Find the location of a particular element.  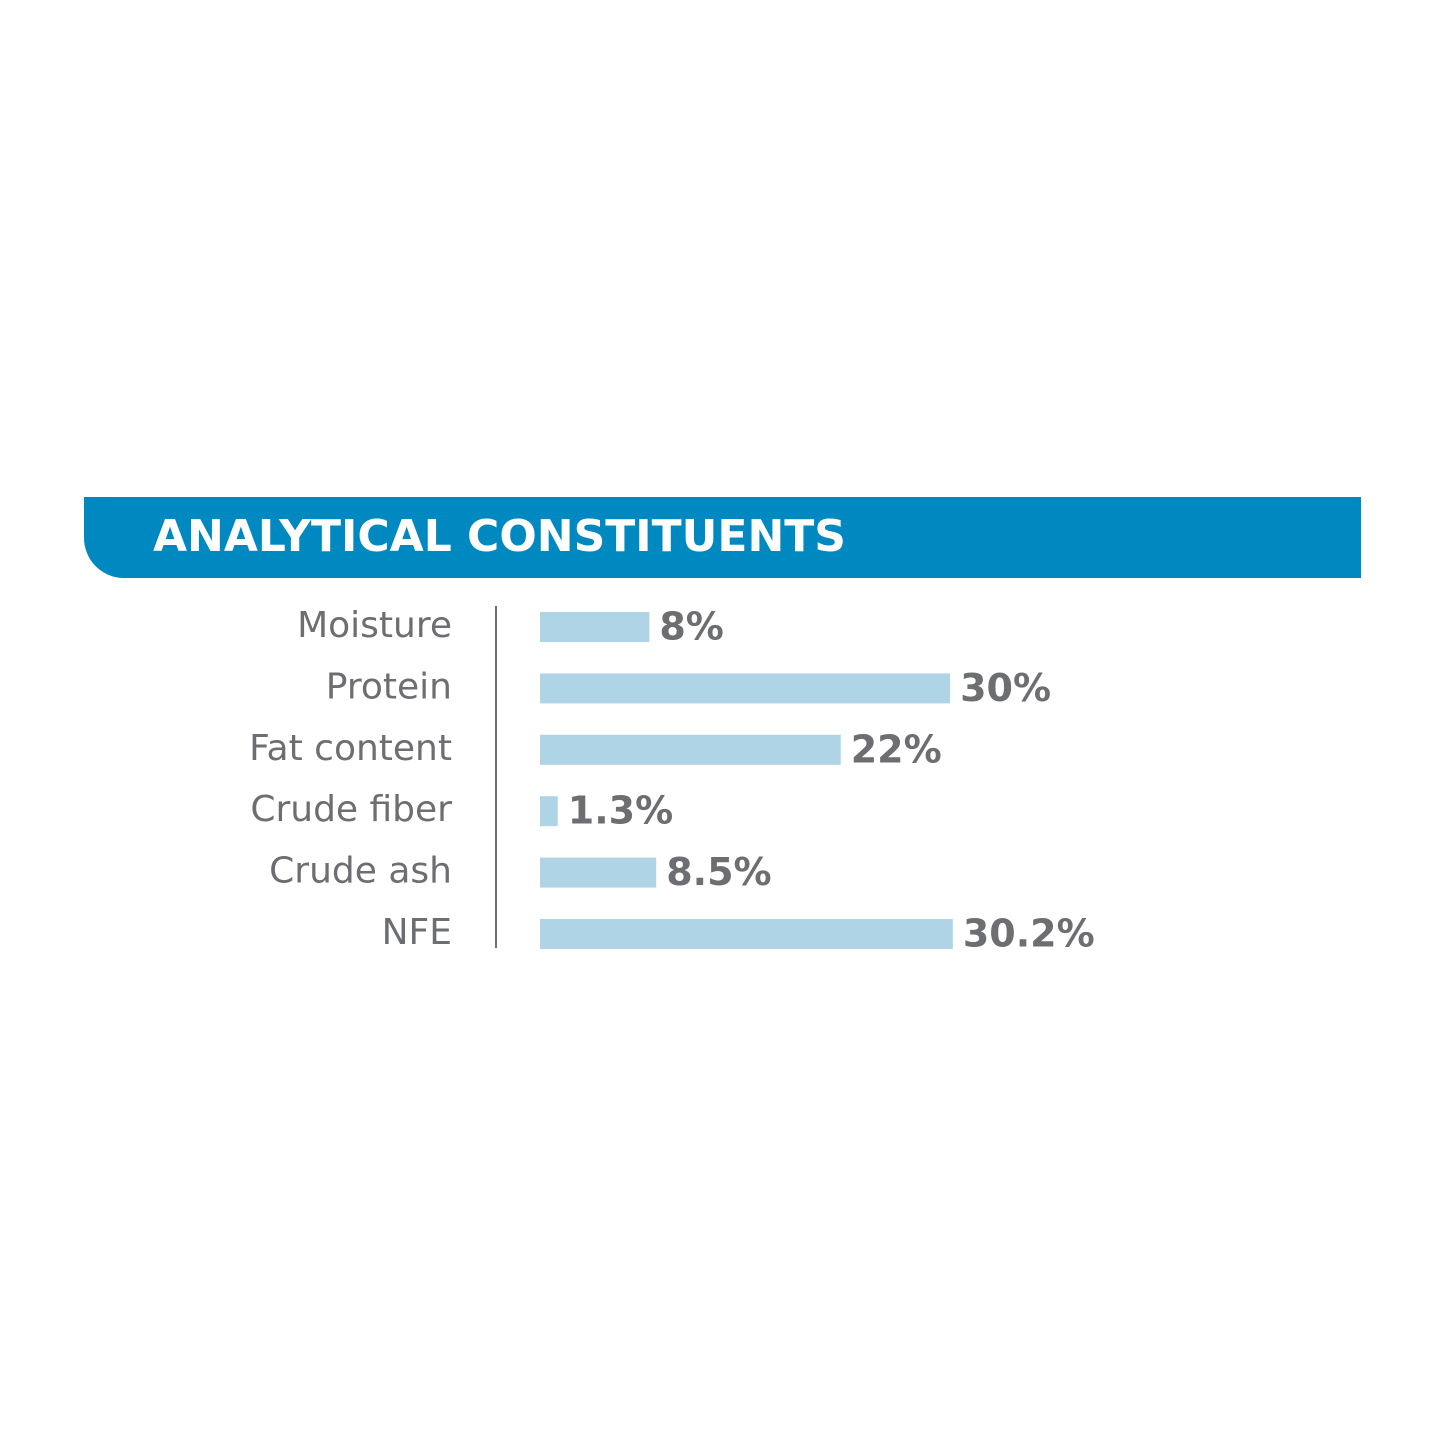

category-label: Crude fiber is located at coordinates (351, 809).